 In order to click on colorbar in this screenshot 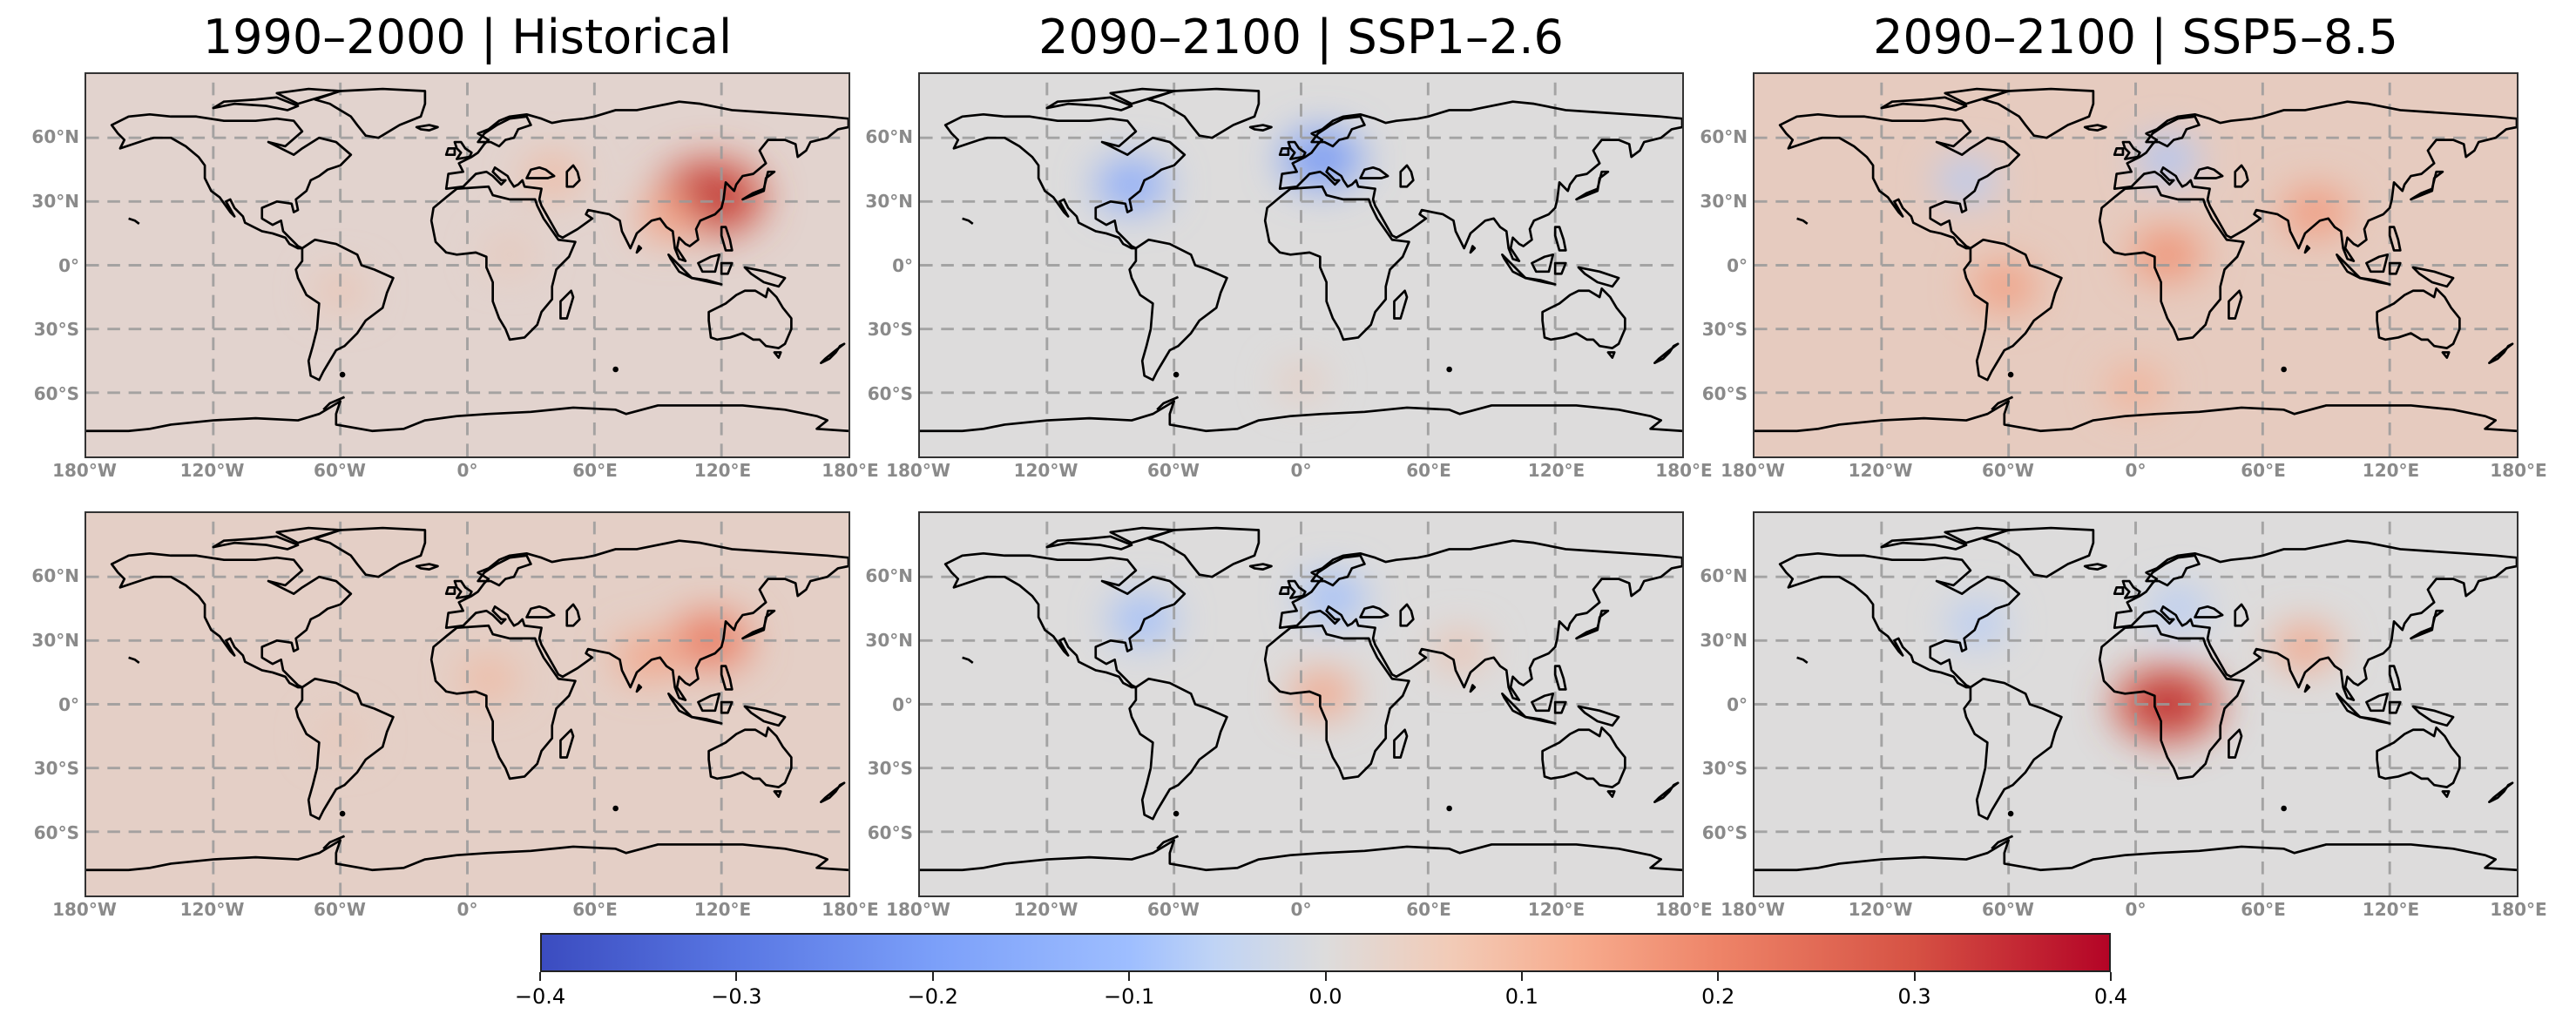, I will do `click(1325, 952)`.